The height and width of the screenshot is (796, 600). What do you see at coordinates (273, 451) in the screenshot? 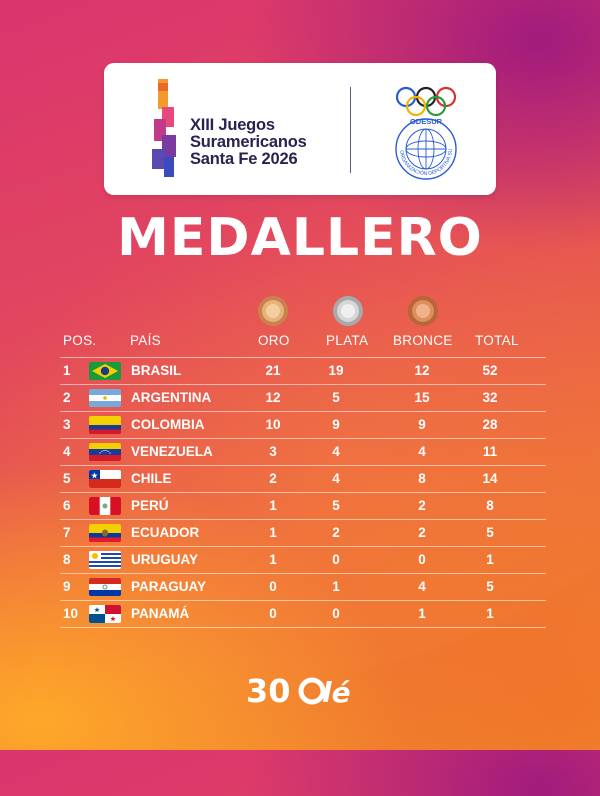
I see `cell-gold: 3` at bounding box center [273, 451].